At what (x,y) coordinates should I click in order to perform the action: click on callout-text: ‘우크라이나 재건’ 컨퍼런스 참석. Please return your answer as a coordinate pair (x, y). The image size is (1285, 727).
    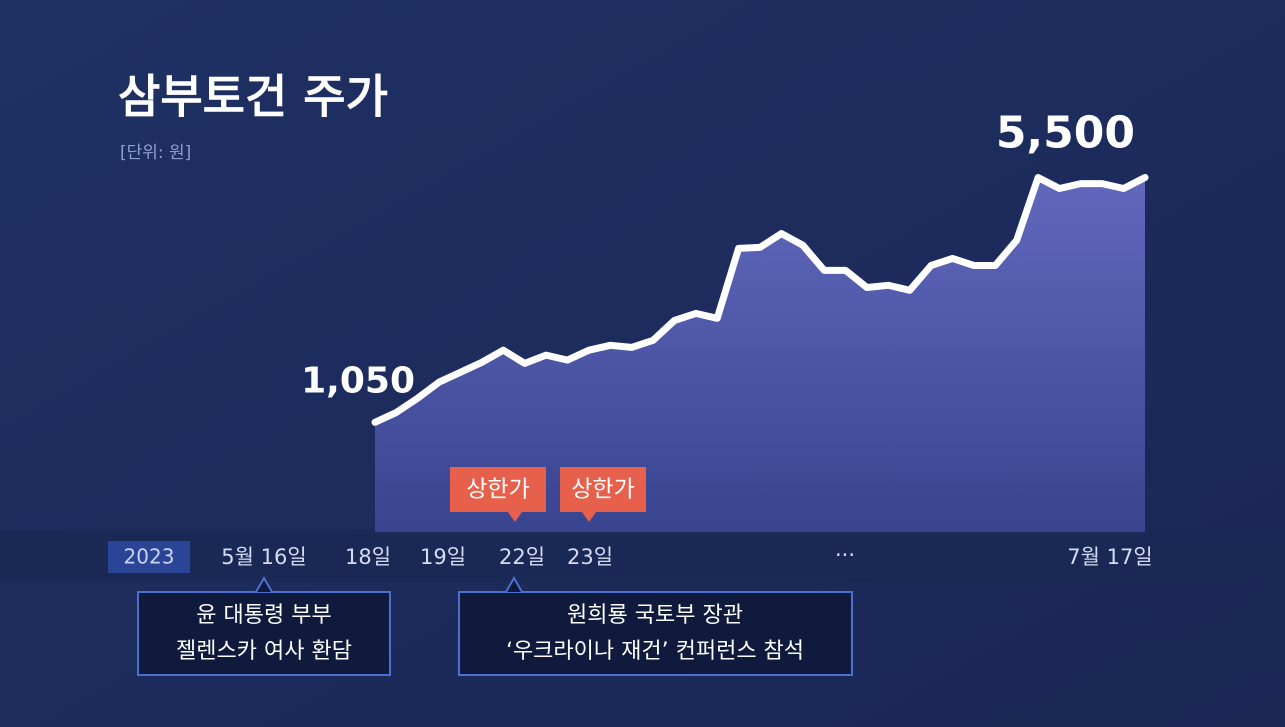
    Looking at the image, I should click on (655, 651).